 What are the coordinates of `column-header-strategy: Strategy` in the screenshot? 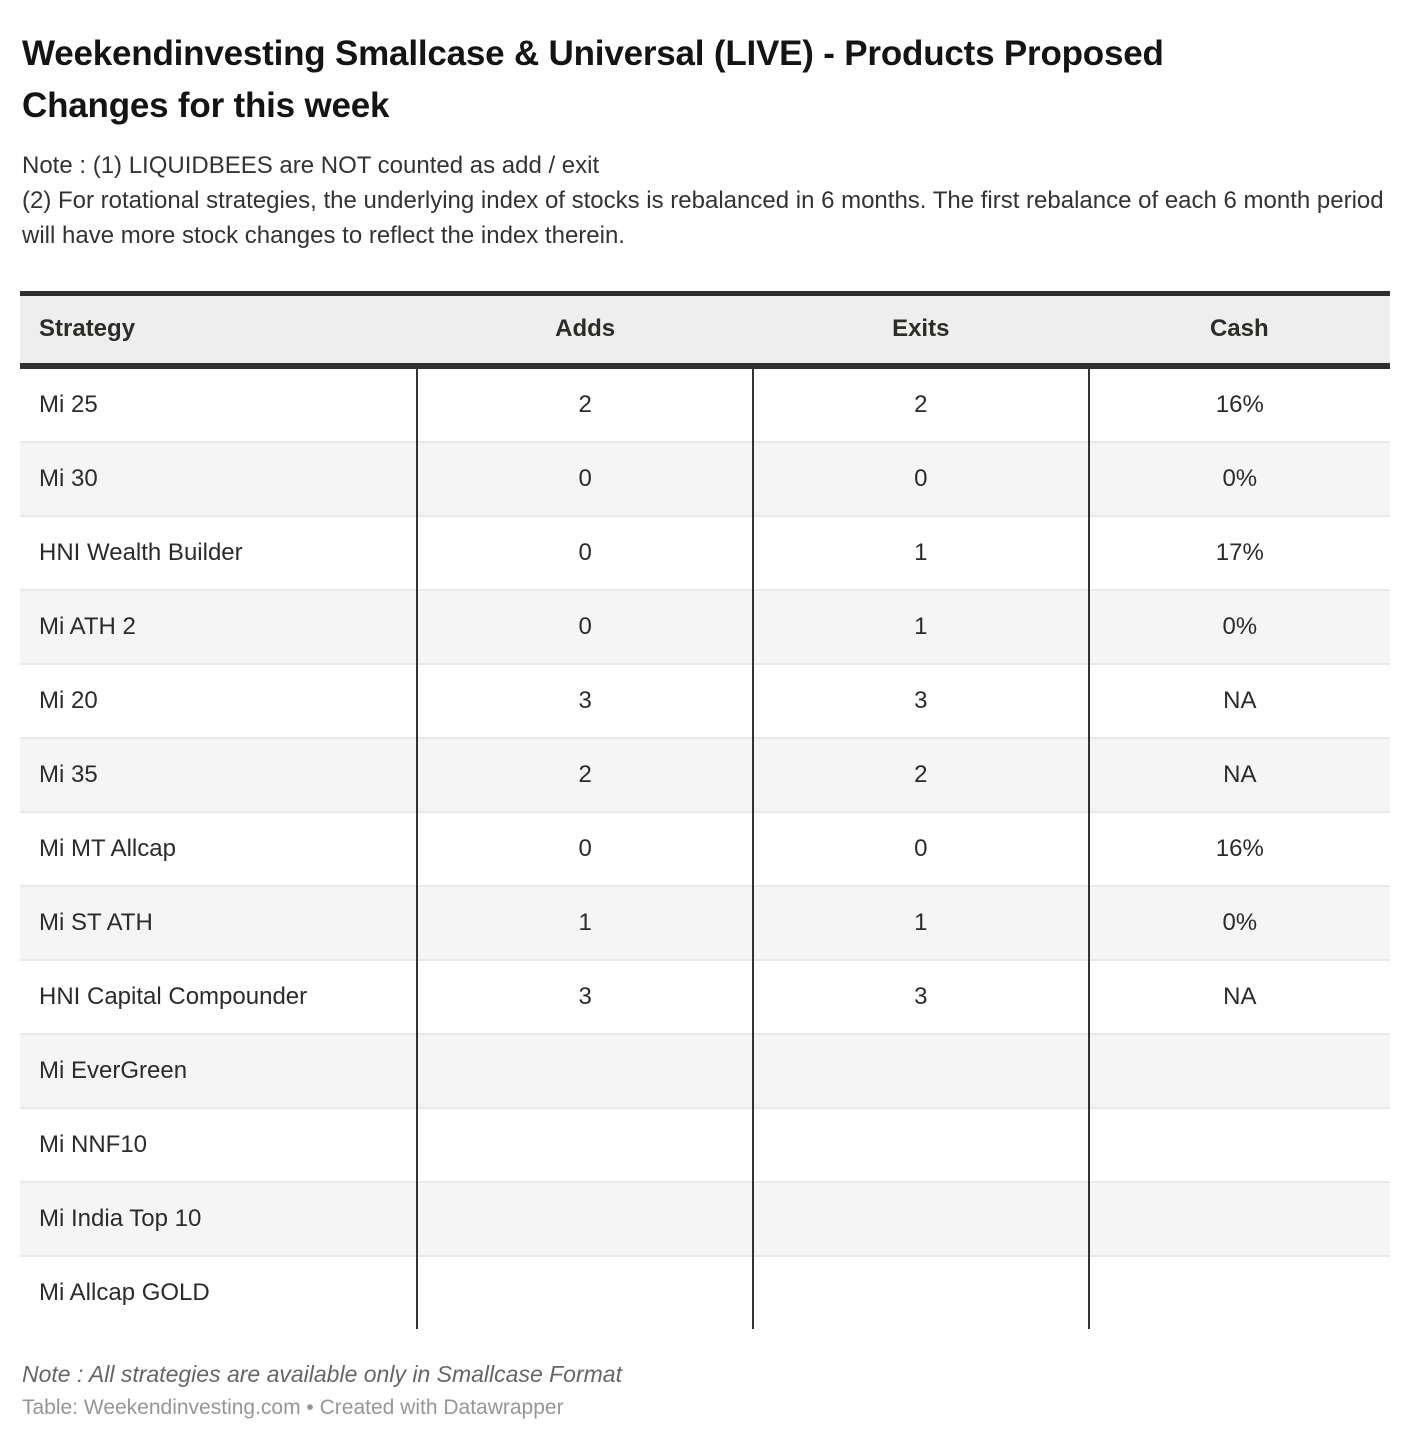 It's located at (219, 331).